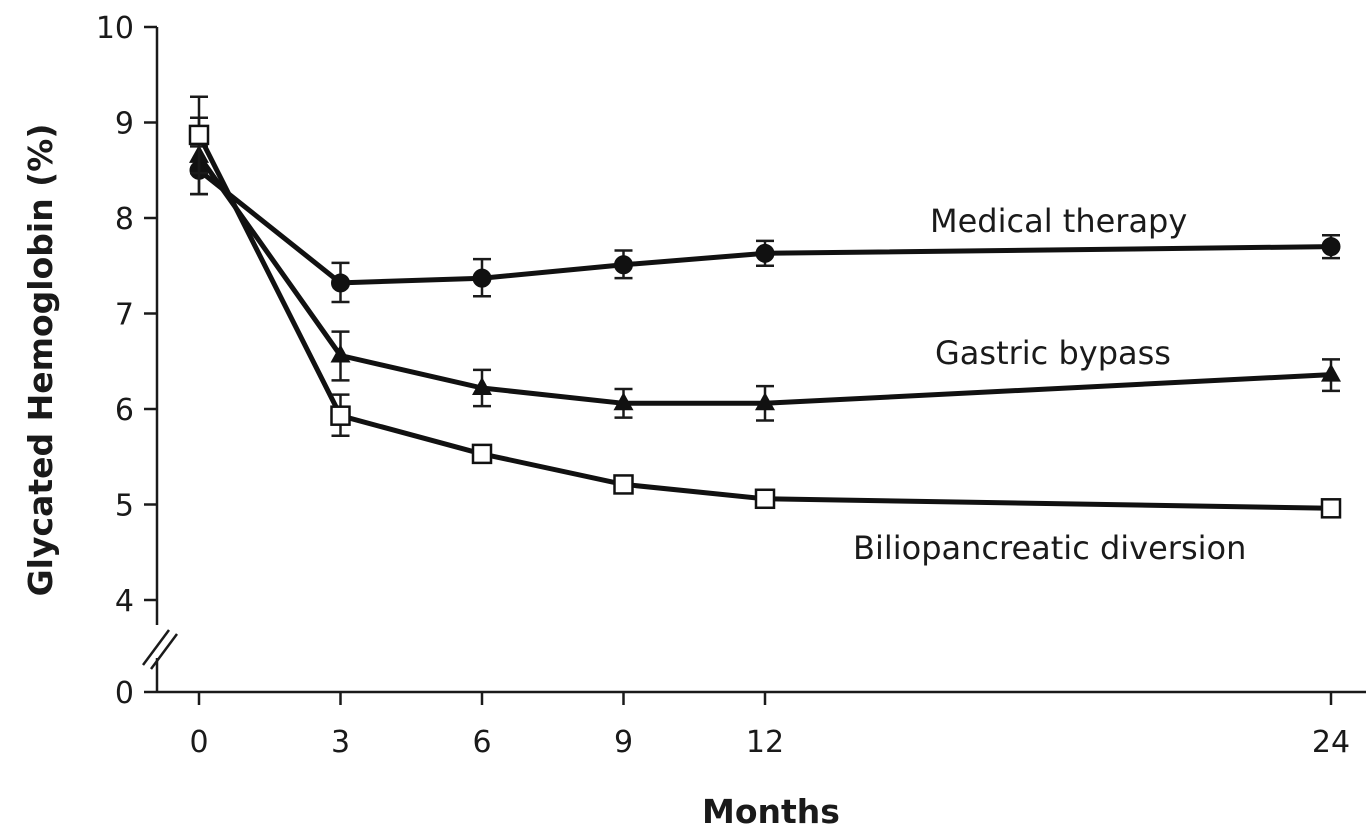  I want to click on y-tick-label: 4, so click(124, 601).